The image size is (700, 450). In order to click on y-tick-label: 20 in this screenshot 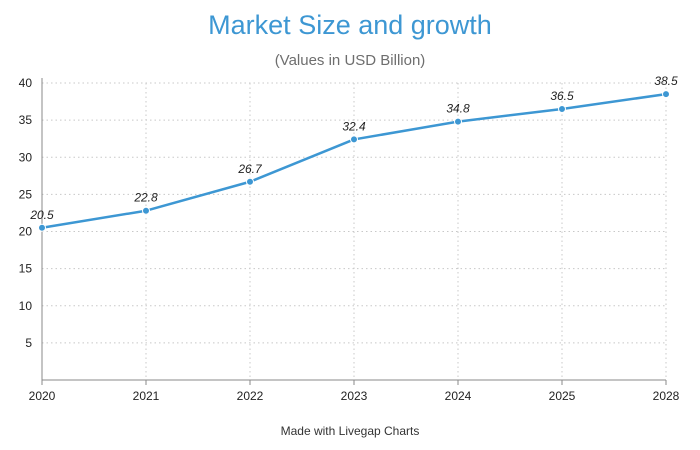, I will do `click(26, 232)`.